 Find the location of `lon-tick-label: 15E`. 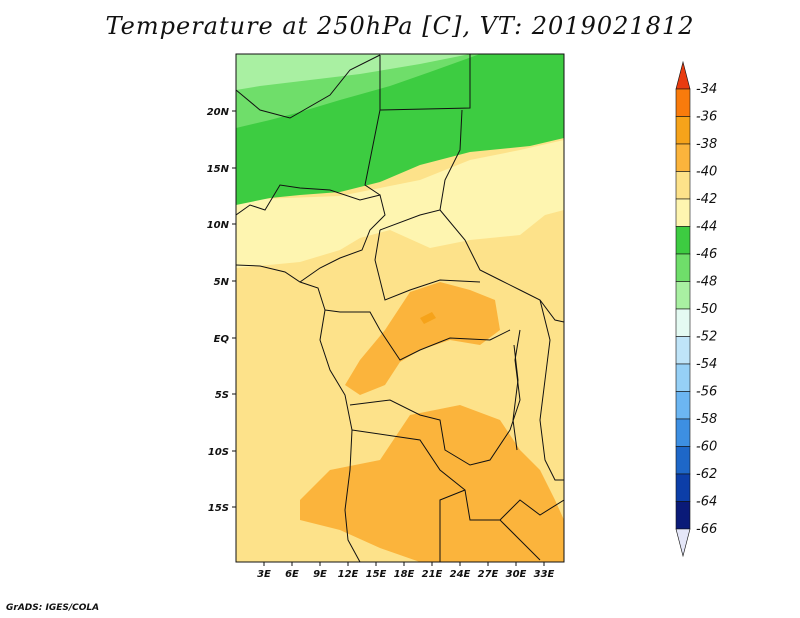

lon-tick-label: 15E is located at coordinates (376, 574).